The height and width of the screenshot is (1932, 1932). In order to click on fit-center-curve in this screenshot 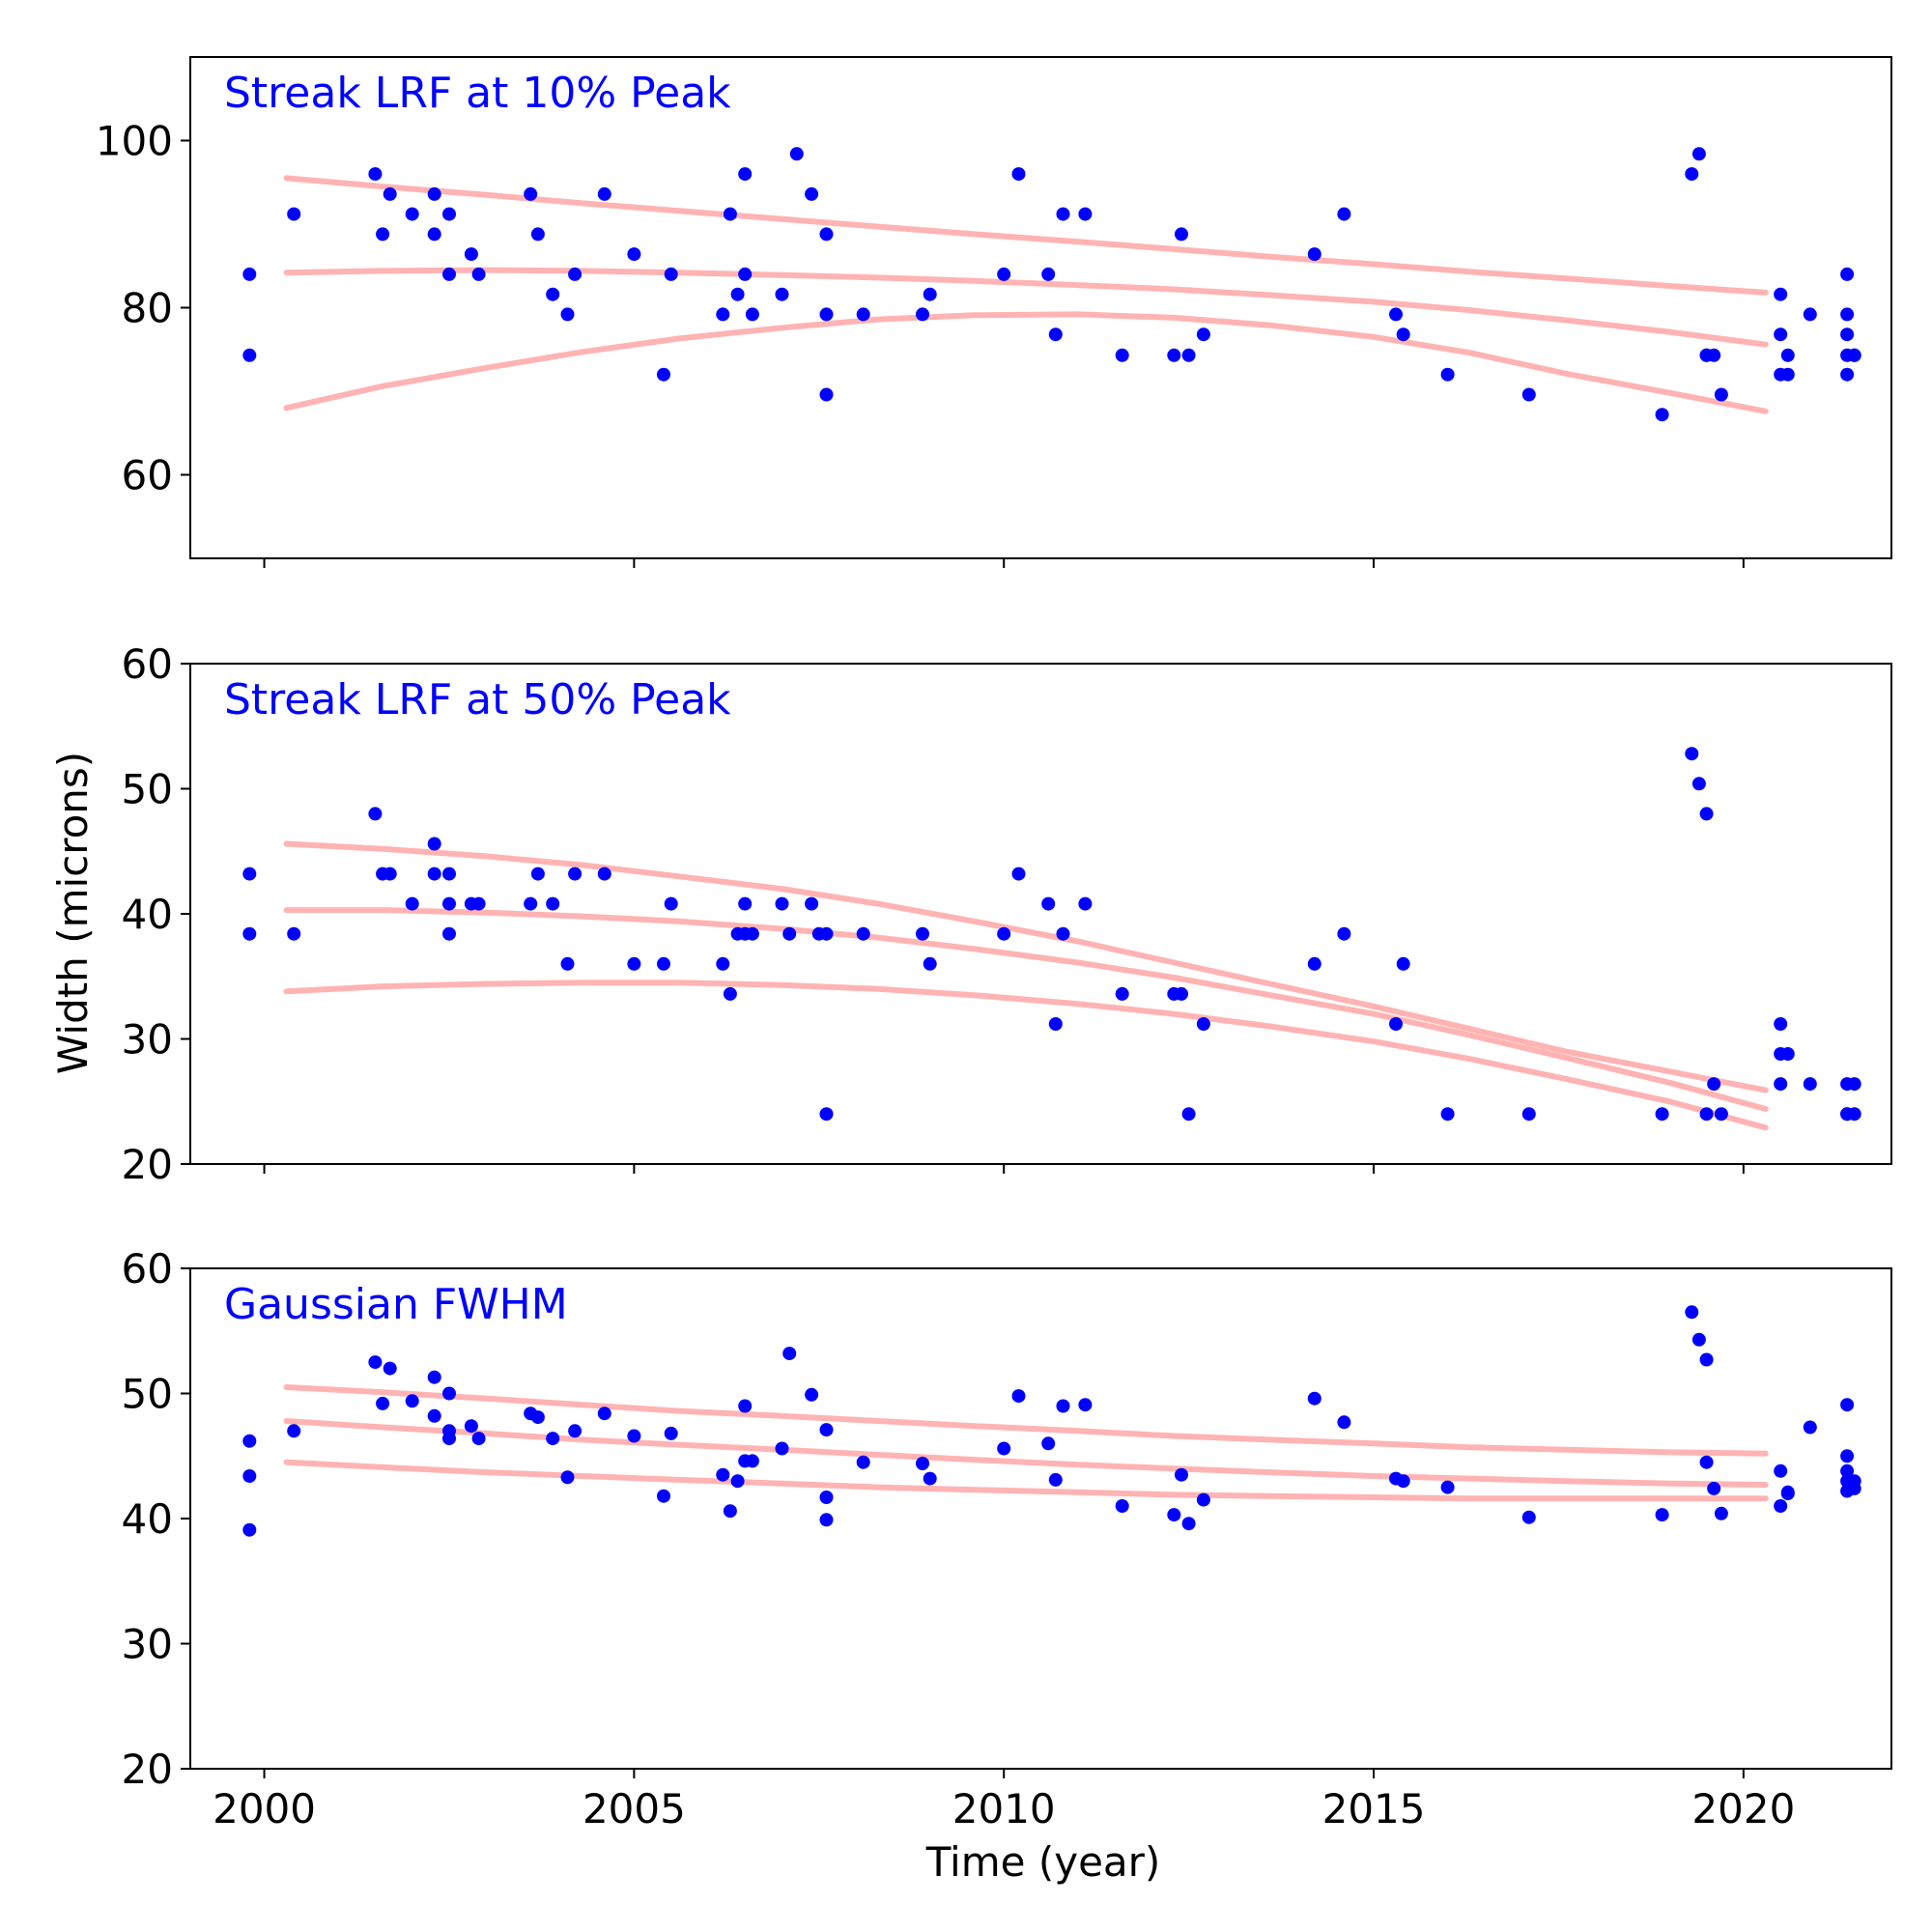, I will do `click(1026, 307)`.